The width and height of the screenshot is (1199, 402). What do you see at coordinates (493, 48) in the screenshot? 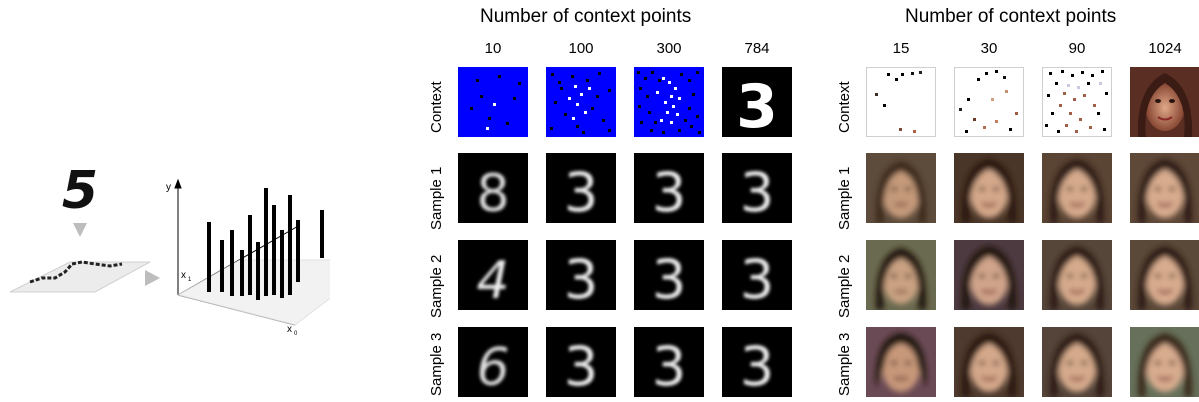
I see `mnist-col-label: 10` at bounding box center [493, 48].